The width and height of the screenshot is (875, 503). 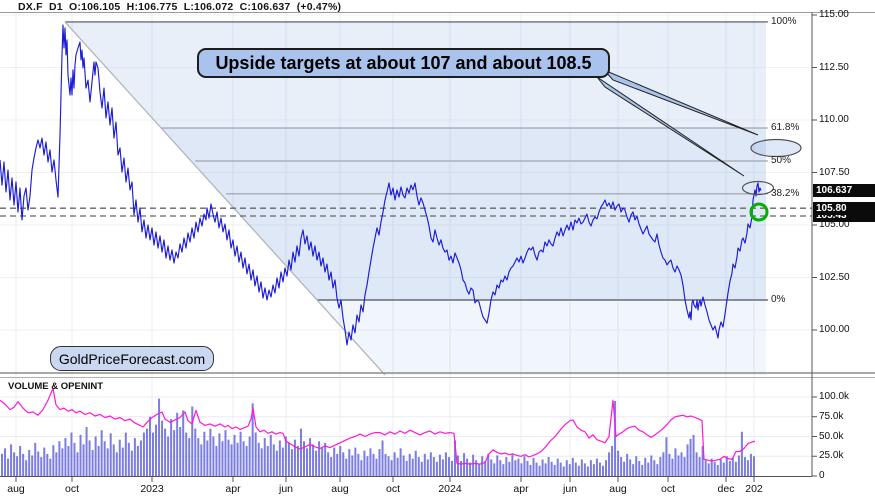 I want to click on price-axis-label: 107.50, so click(x=834, y=172).